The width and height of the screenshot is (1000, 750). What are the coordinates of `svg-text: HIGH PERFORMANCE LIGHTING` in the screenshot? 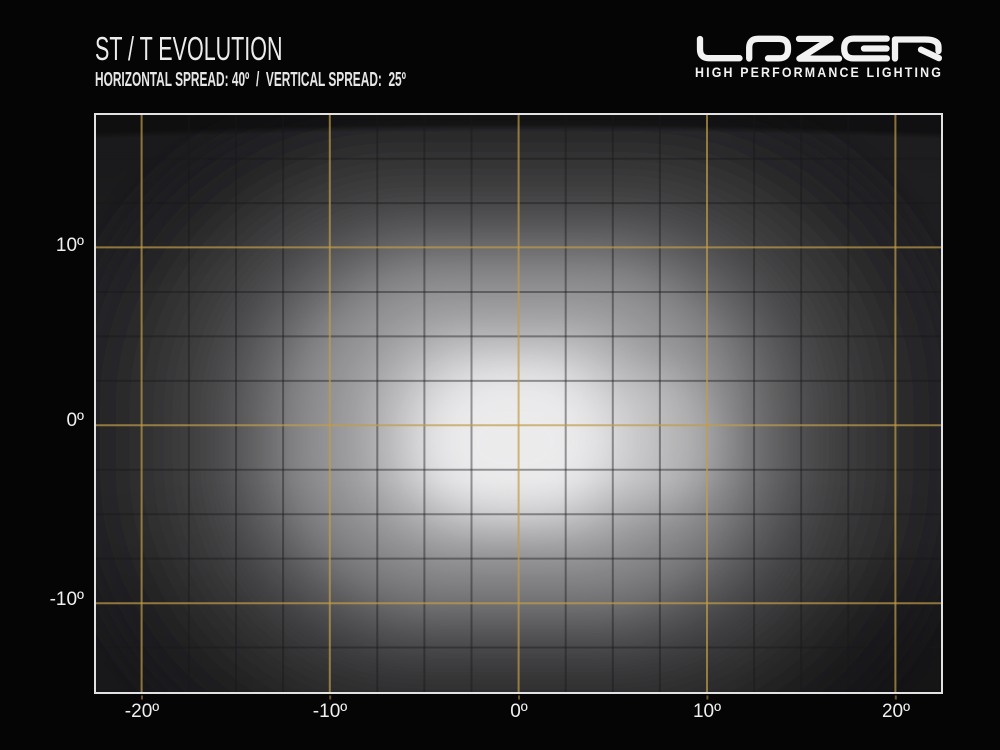 It's located at (819, 72).